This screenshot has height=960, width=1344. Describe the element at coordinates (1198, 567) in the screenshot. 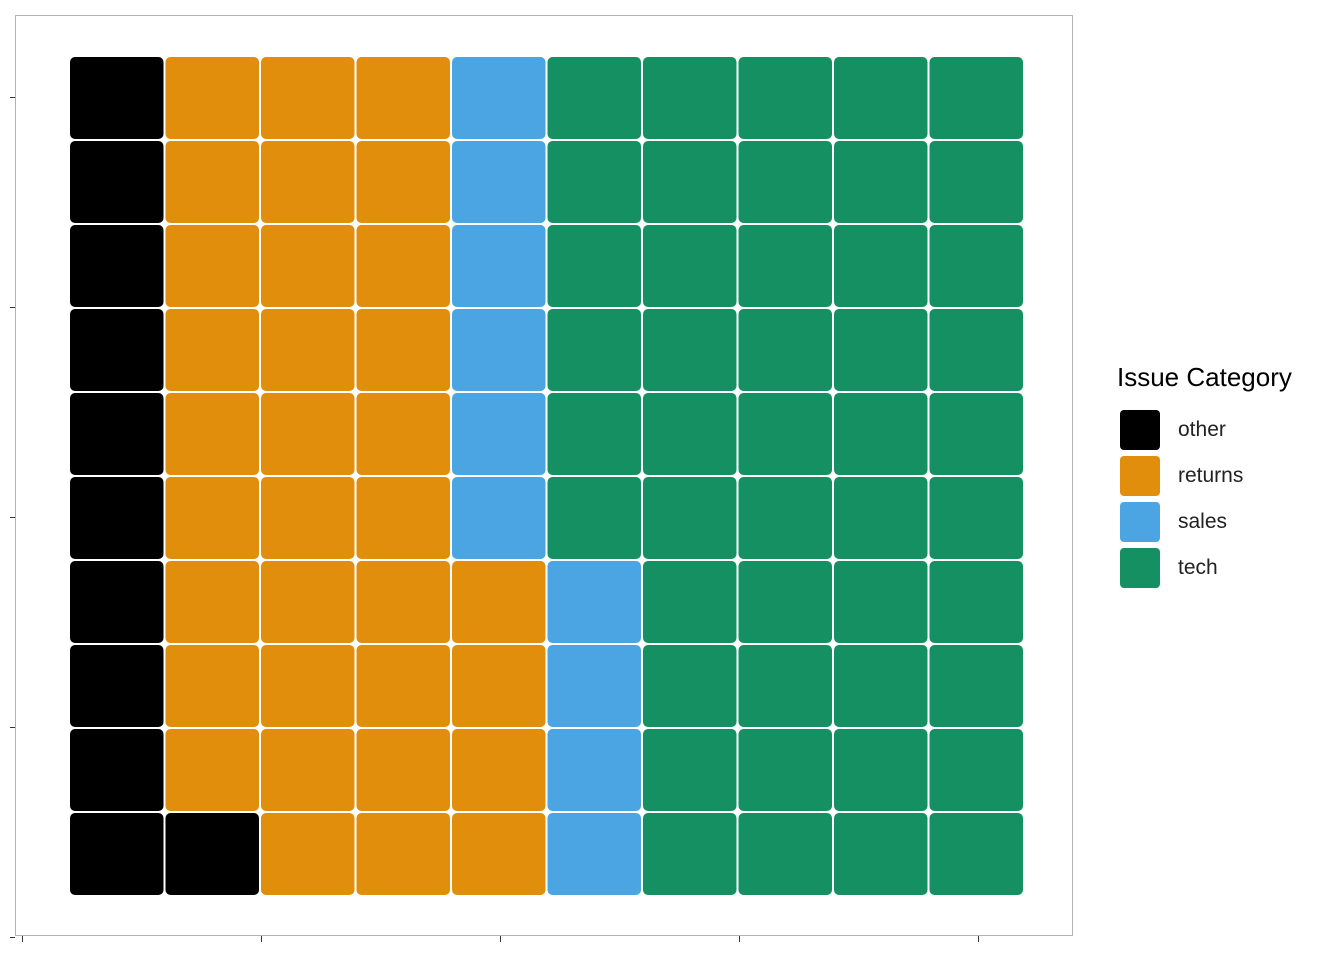

I see `legend-label: tech` at that location.